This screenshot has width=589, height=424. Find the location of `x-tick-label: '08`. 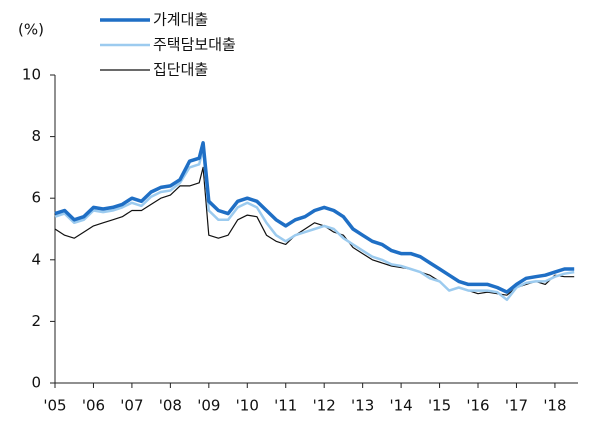

x-tick-label: '08 is located at coordinates (170, 406).